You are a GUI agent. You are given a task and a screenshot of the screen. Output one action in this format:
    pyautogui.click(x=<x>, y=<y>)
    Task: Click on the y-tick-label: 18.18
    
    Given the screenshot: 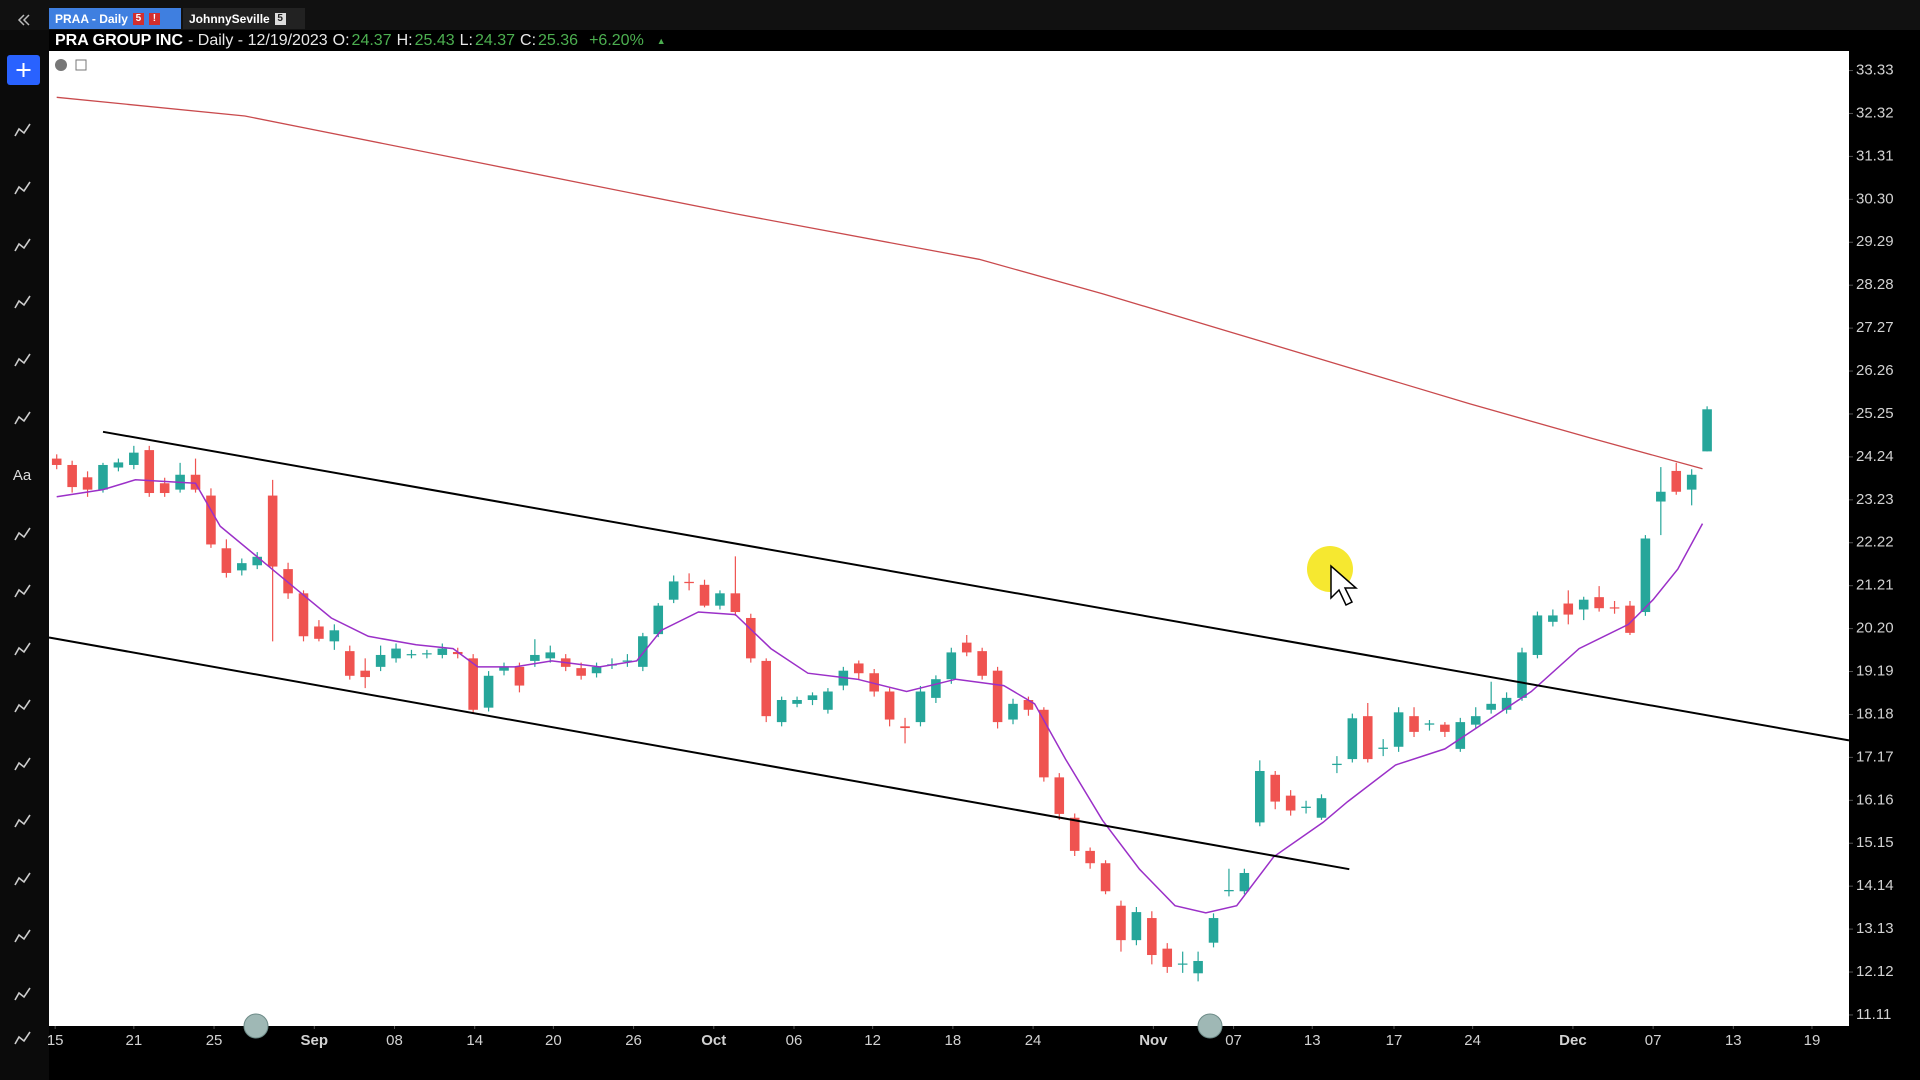 What is the action you would take?
    pyautogui.click(x=1875, y=713)
    